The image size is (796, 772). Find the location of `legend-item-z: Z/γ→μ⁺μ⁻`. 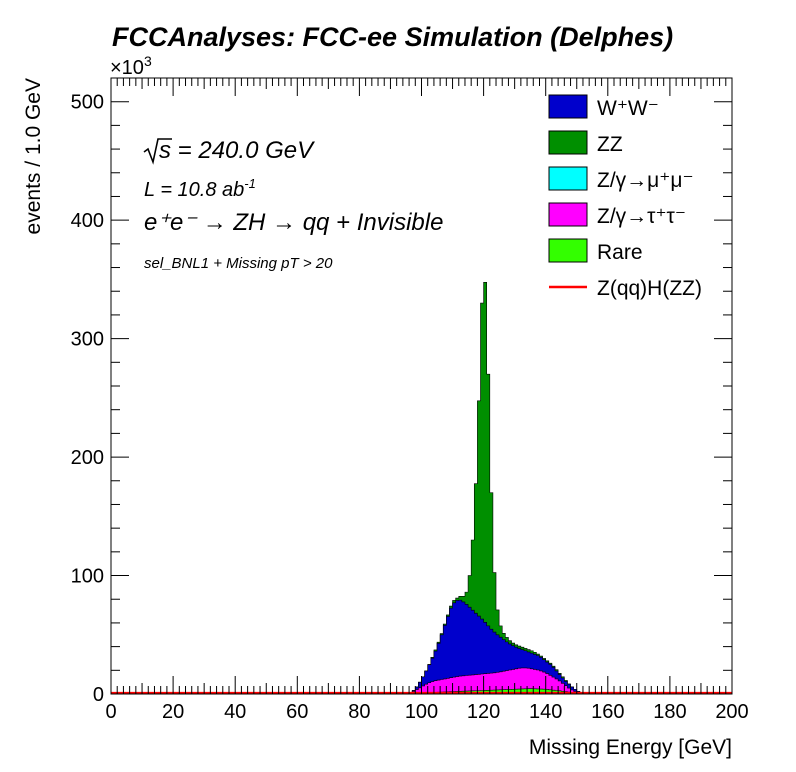

legend-item-z: Z/γ→μ⁺μ⁻ is located at coordinates (621, 179).